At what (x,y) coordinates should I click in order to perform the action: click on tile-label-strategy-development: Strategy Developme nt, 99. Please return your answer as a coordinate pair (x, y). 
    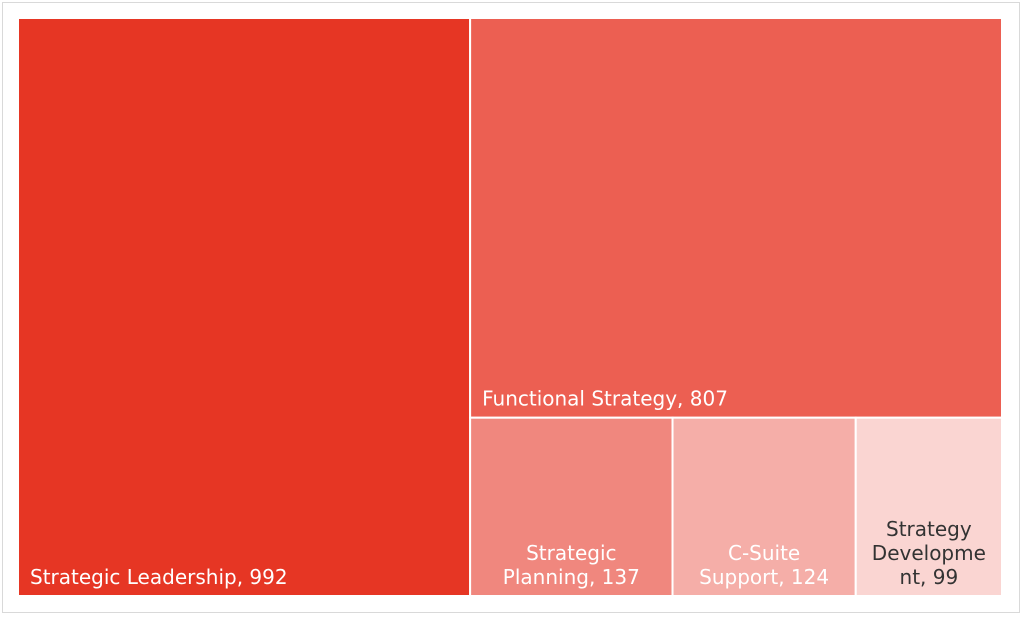
    Looking at the image, I should click on (929, 553).